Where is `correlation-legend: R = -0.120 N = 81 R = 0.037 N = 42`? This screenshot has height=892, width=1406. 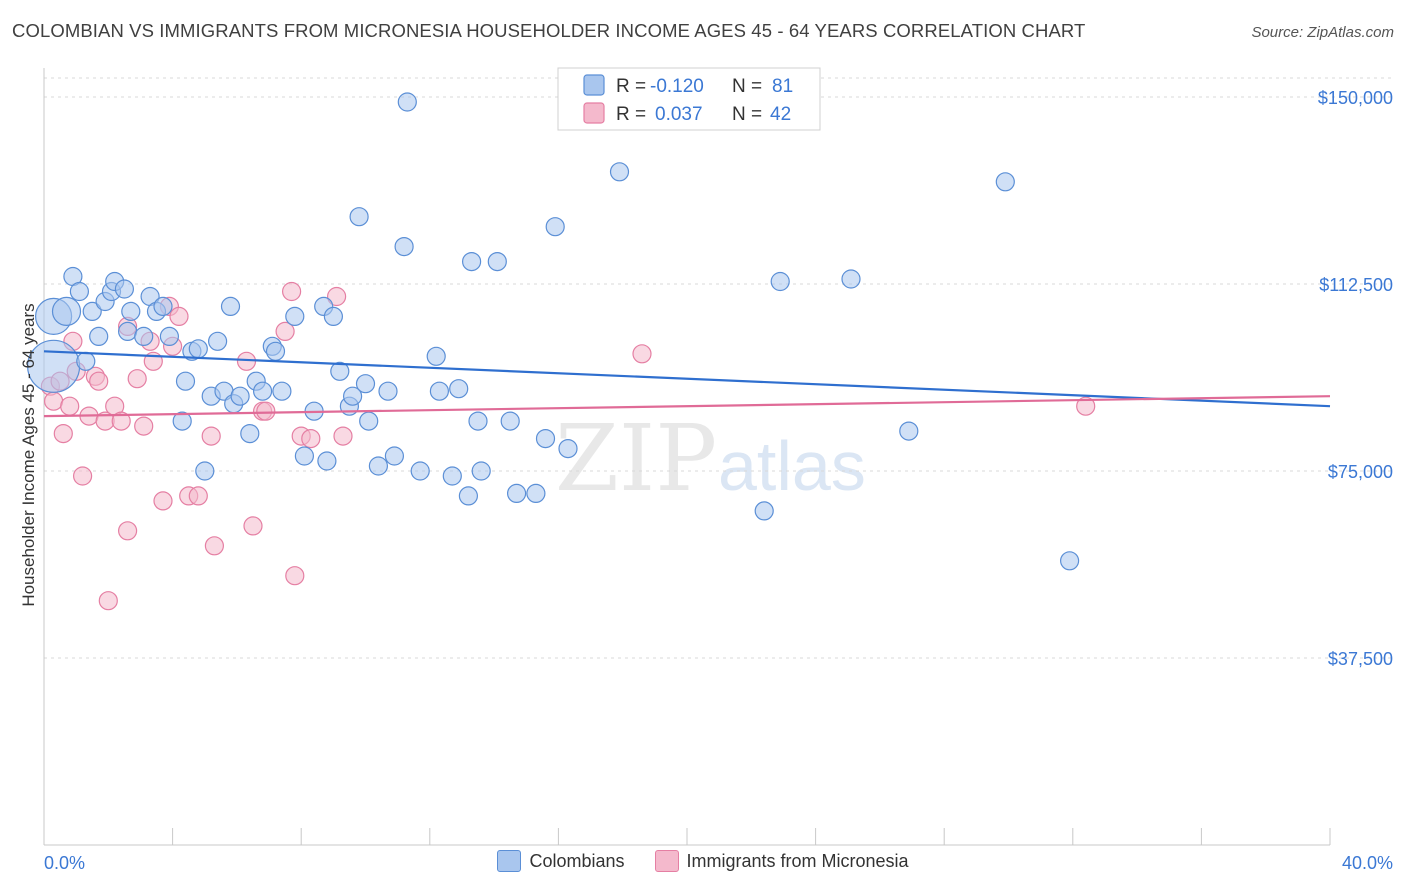 correlation-legend: R = -0.120 N = 81 R = 0.037 N = 42 is located at coordinates (689, 99).